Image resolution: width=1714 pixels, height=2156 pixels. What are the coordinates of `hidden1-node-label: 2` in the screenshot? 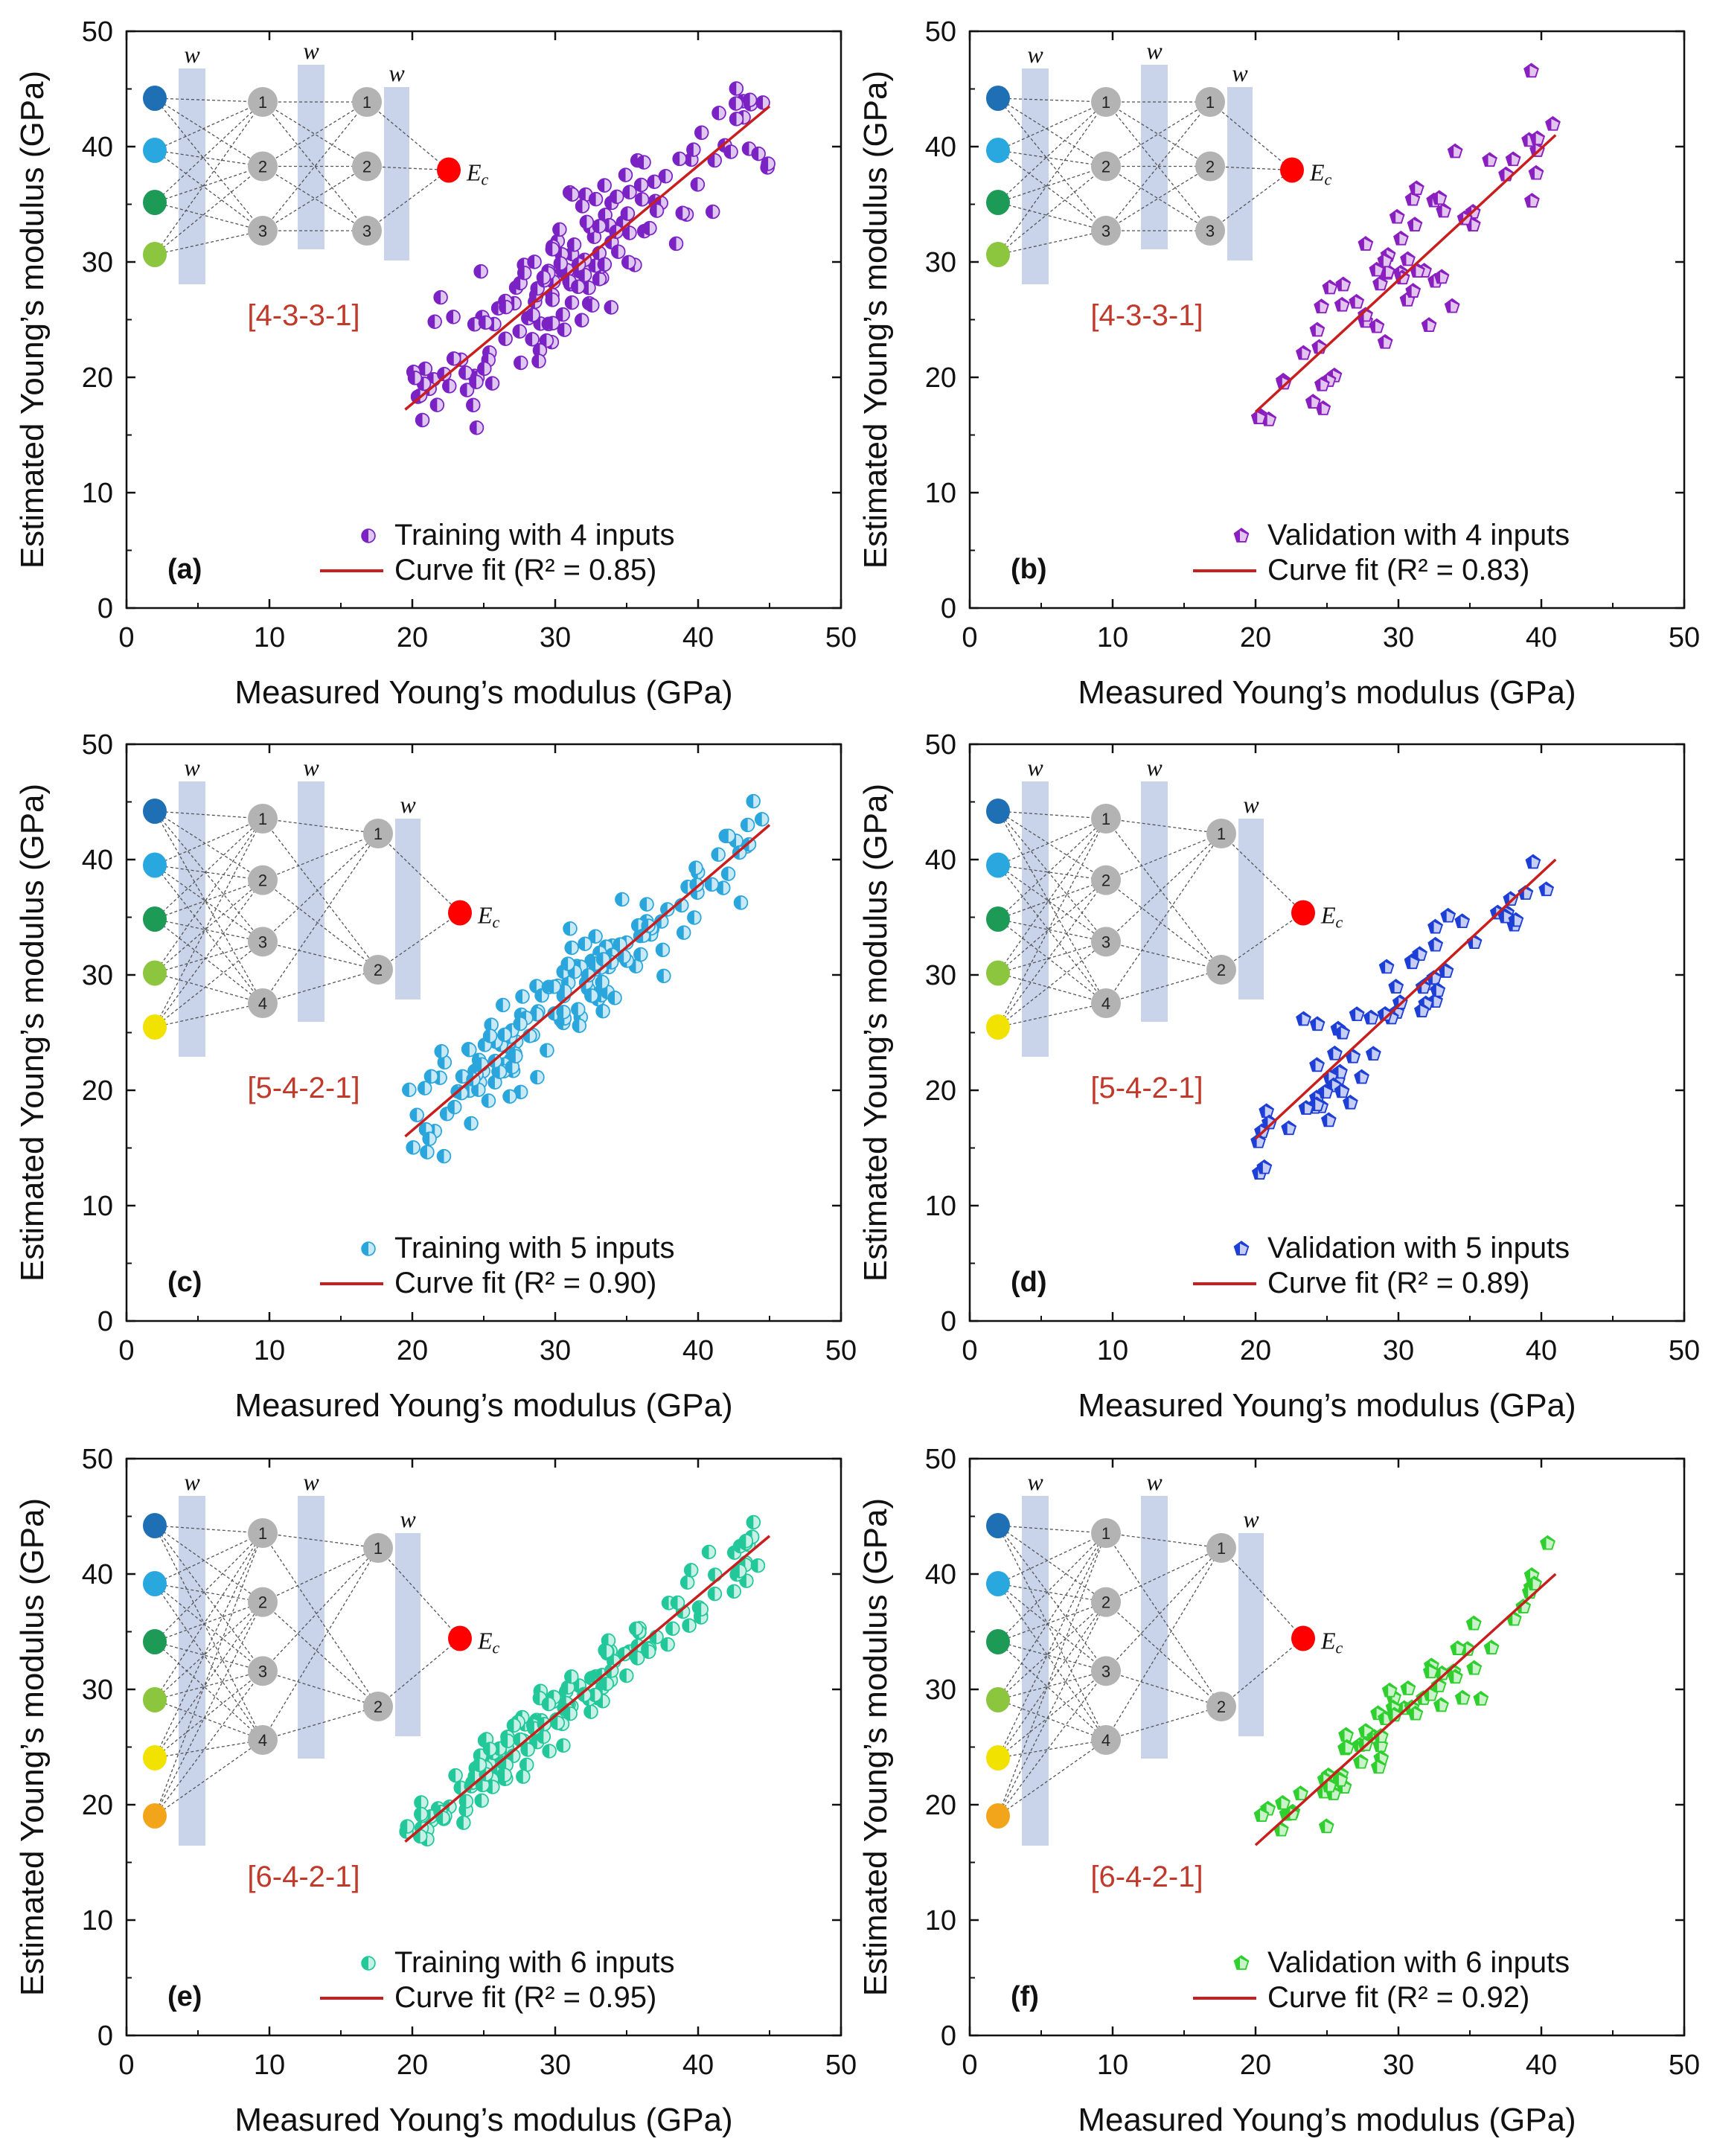 It's located at (262, 167).